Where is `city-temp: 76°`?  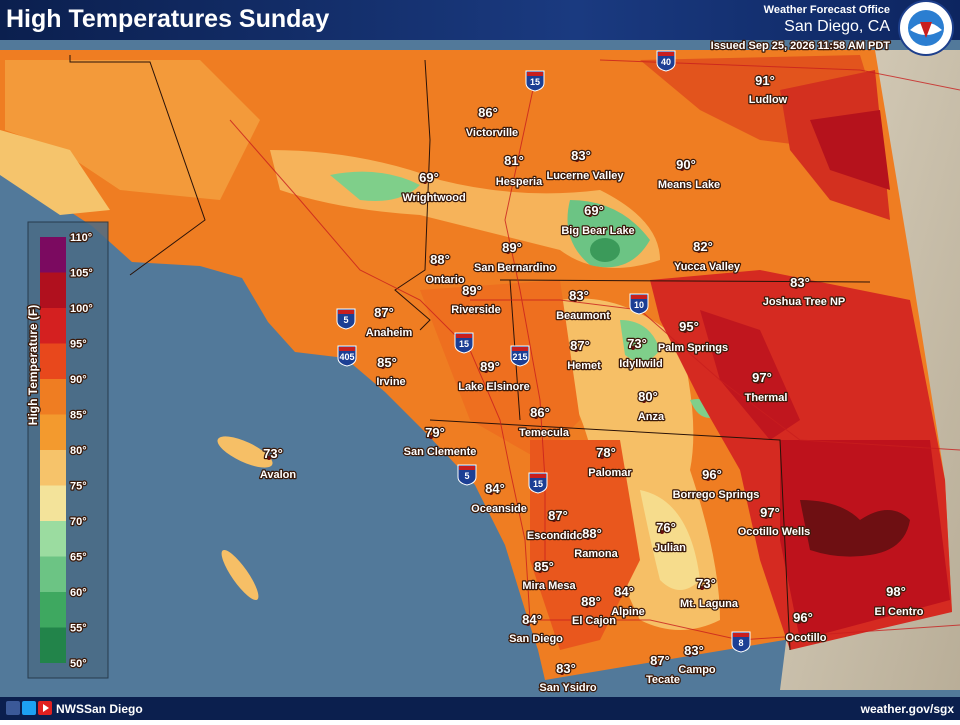
city-temp: 76° is located at coordinates (666, 527).